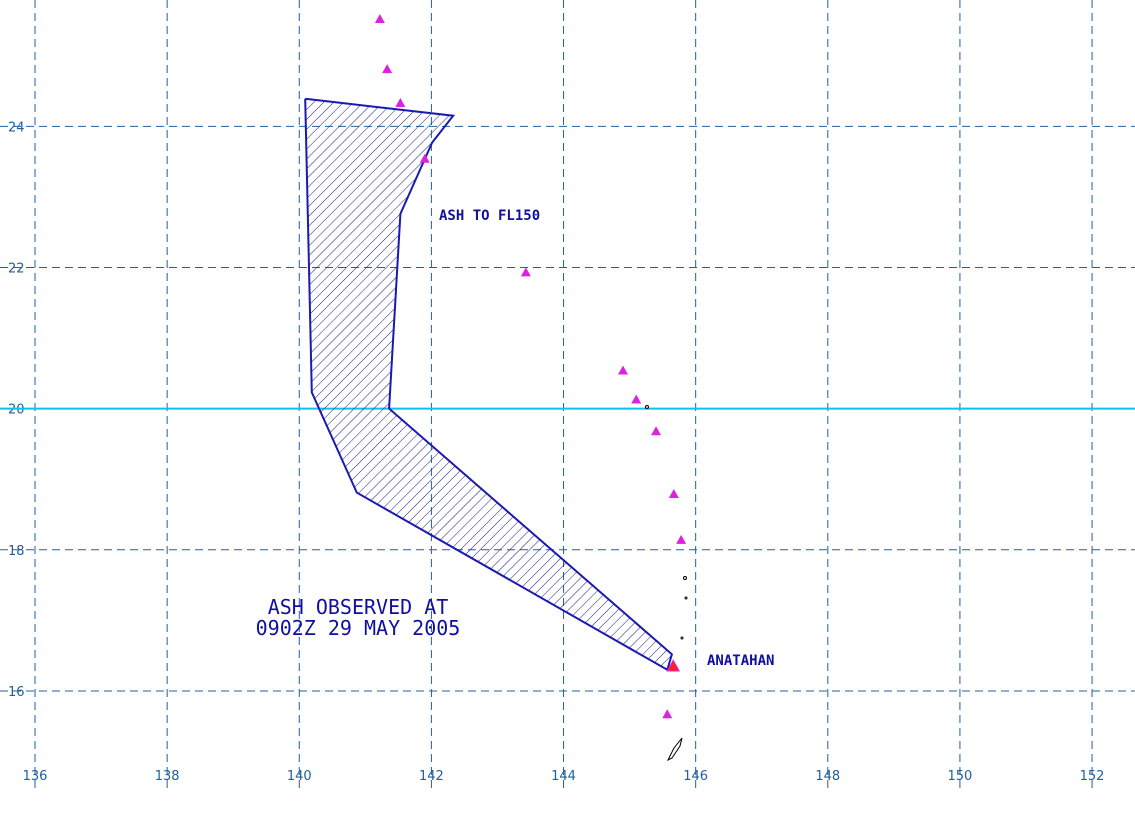  Describe the element at coordinates (167, 776) in the screenshot. I see `lon-tick-label: 138` at that location.